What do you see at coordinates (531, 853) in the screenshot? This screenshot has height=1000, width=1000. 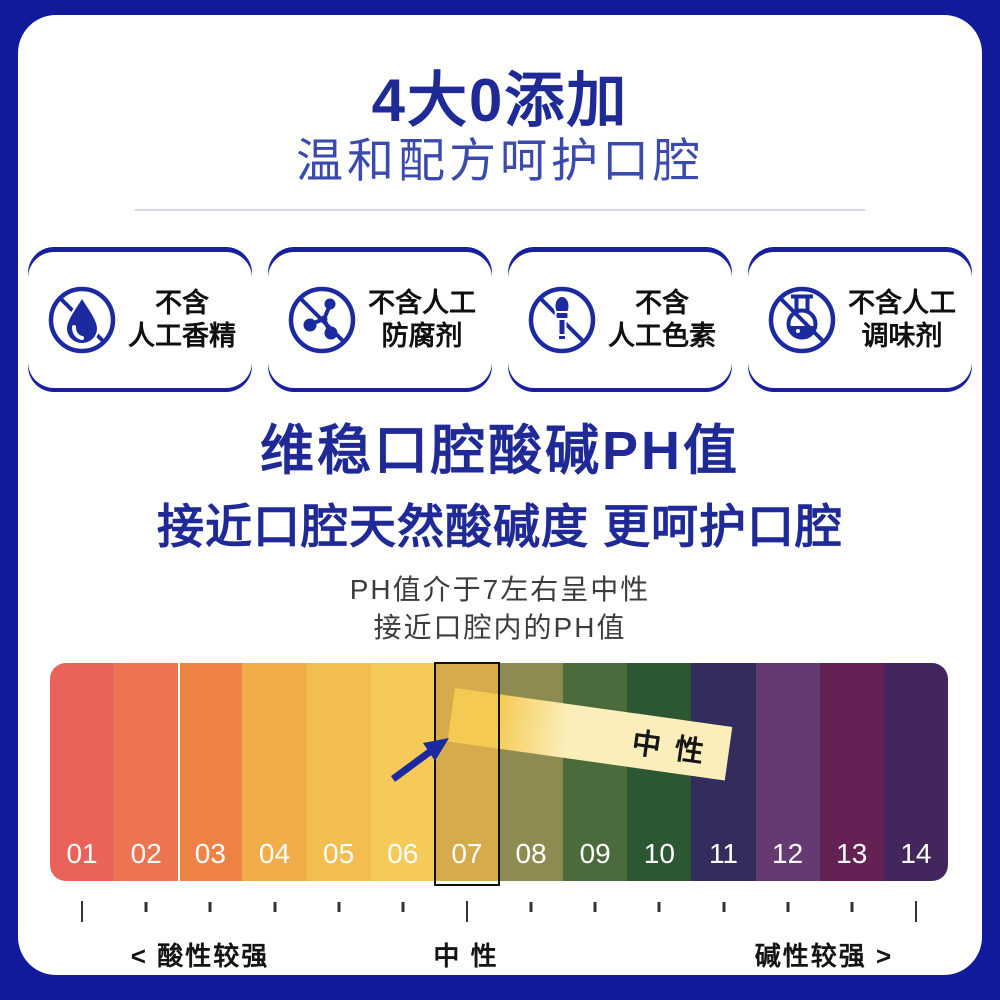 I see `ph-band-label: 08` at bounding box center [531, 853].